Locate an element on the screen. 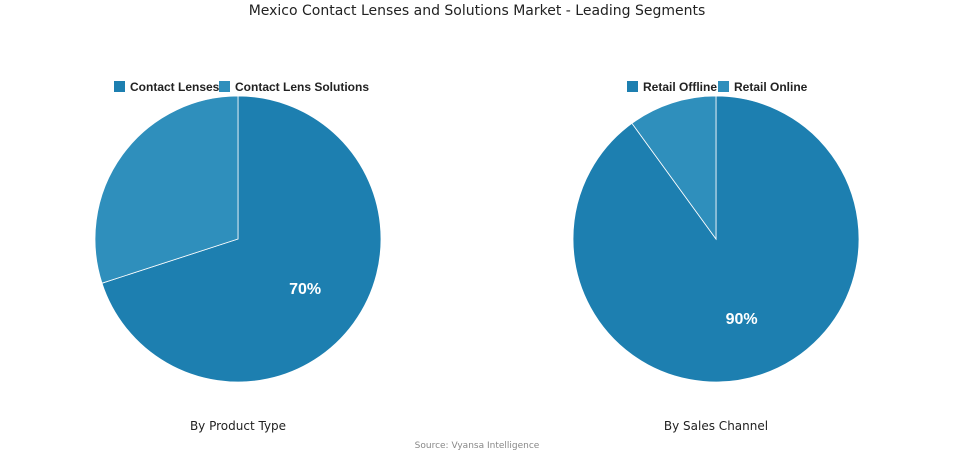 This screenshot has height=454, width=955. slice-label-contact-lenses: 70% is located at coordinates (305, 289).